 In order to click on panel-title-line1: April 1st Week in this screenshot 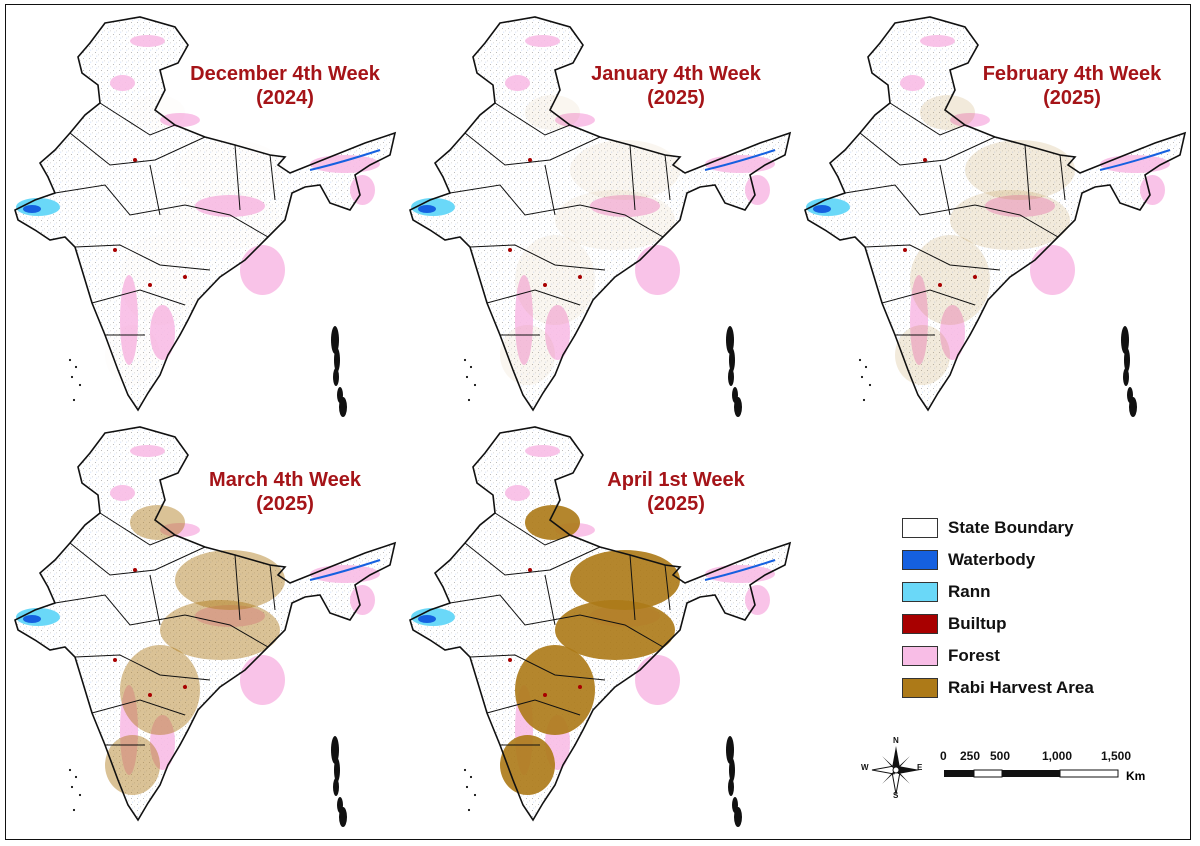, I will do `click(676, 480)`.